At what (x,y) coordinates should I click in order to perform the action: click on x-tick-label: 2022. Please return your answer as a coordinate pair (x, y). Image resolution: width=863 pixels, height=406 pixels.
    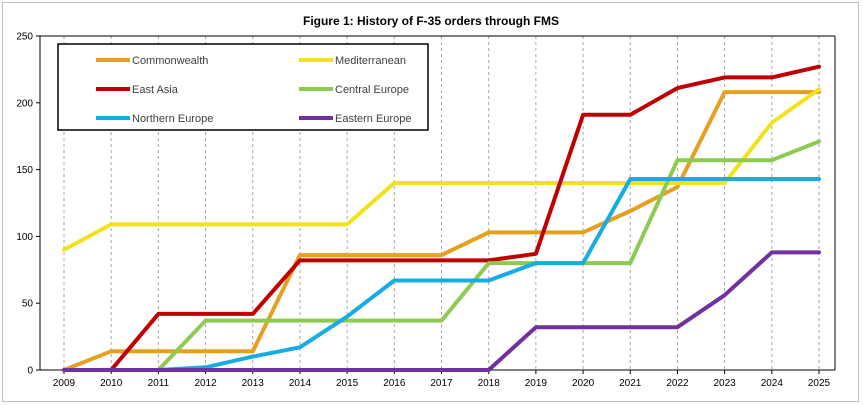
    Looking at the image, I should click on (677, 383).